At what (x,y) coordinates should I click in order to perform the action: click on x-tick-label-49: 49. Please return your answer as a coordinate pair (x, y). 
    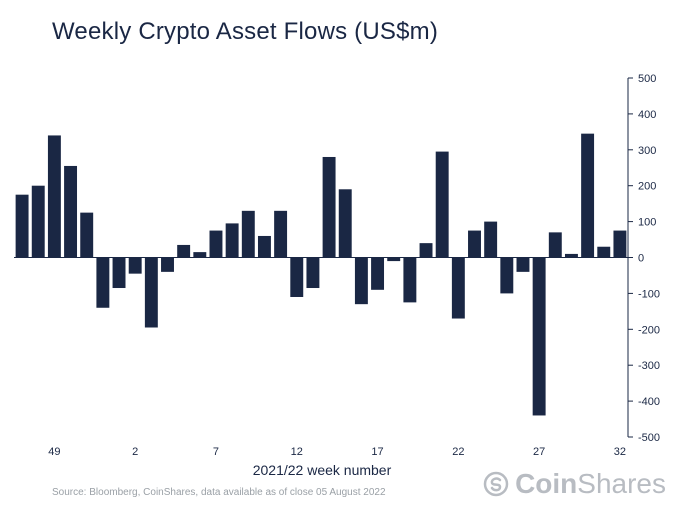
    Looking at the image, I should click on (54, 452).